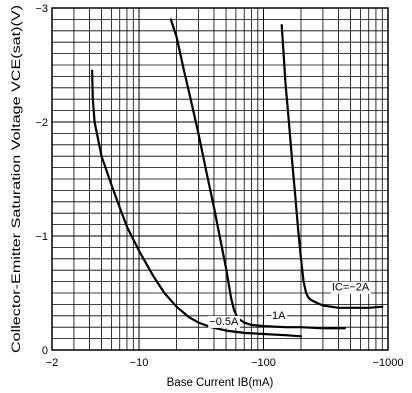 This screenshot has width=412, height=393. What do you see at coordinates (41, 123) in the screenshot?
I see `y-tick-label: −2` at bounding box center [41, 123].